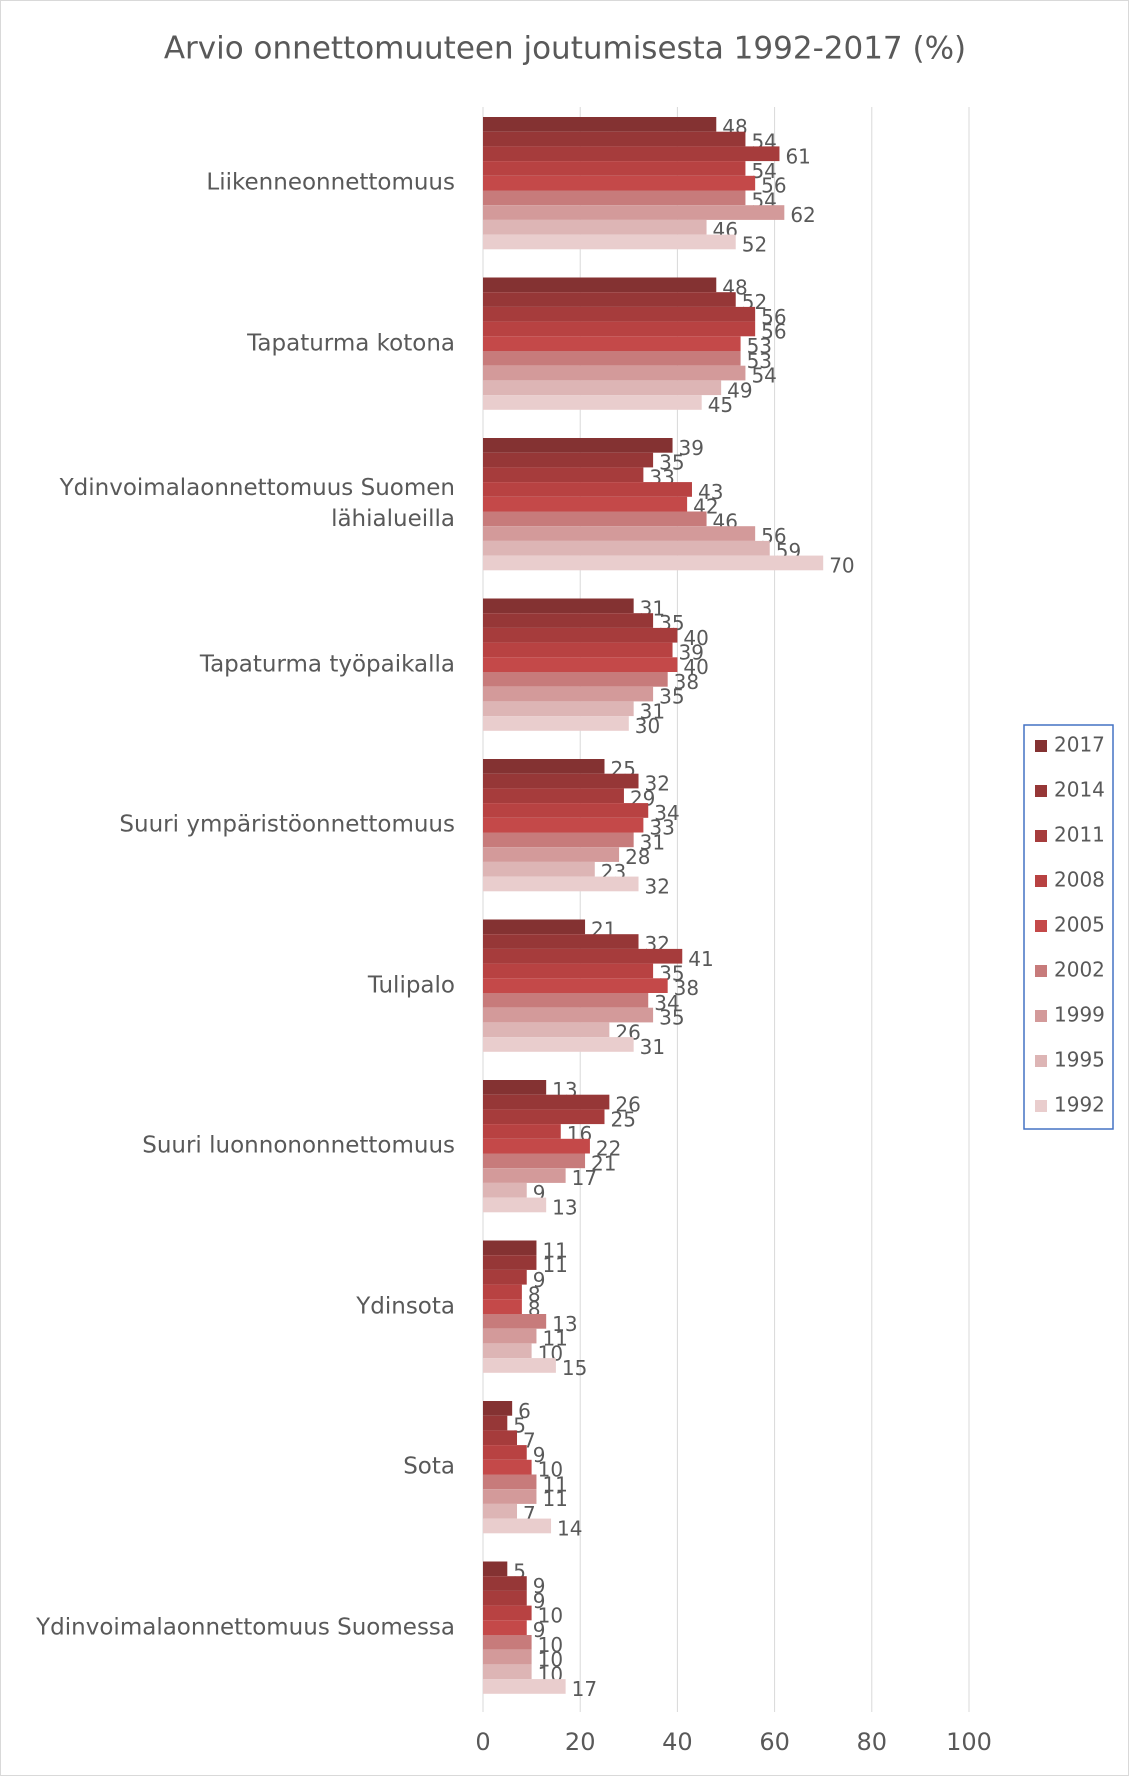 This screenshot has height=1776, width=1129. I want to click on legend-label: 2014, so click(1079, 790).